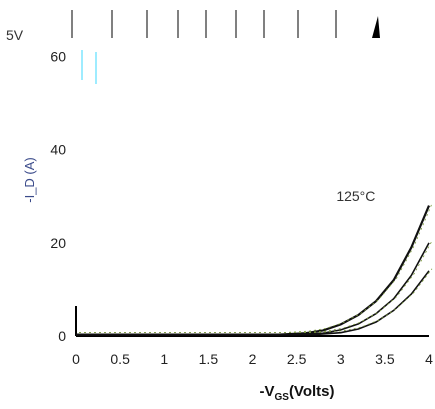  Describe the element at coordinates (297, 359) in the screenshot. I see `x-tick-label: 2.5` at that location.